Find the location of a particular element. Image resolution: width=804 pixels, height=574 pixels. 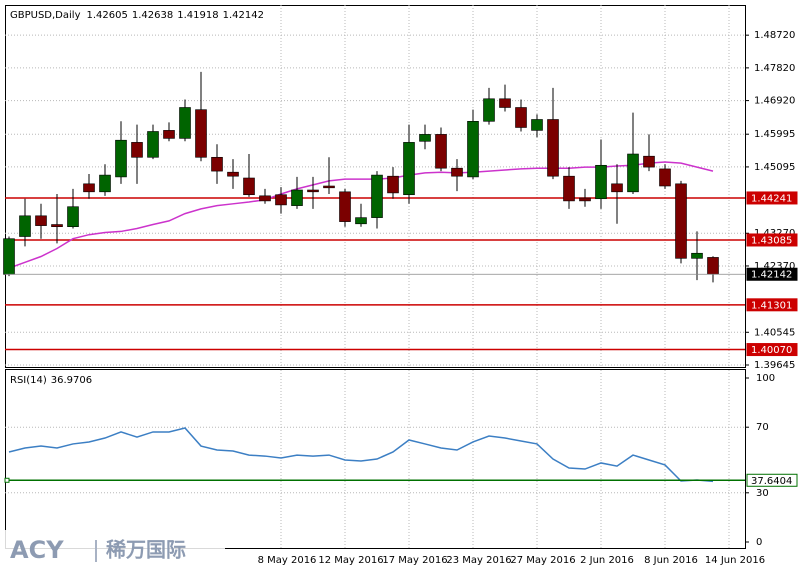

symbol: GBPUSD,Daily is located at coordinates (45, 15).